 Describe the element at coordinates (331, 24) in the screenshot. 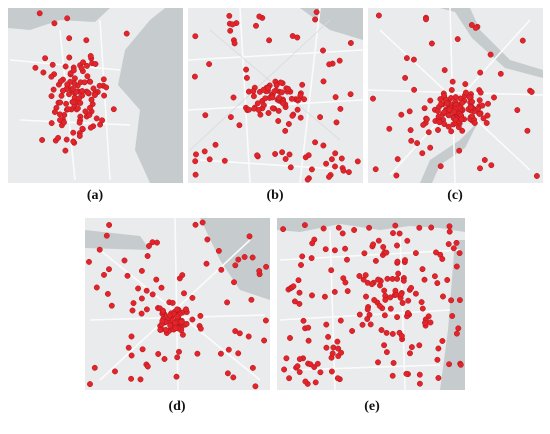

I see `water` at that location.